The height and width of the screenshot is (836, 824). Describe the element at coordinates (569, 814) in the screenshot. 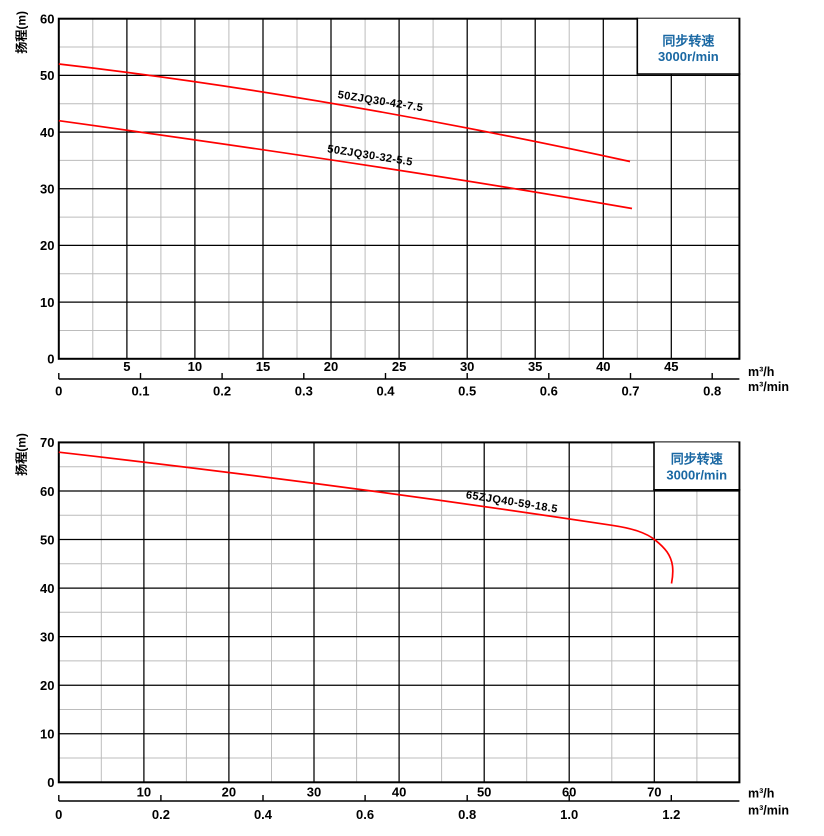

I see `svg-text: 1.0` at that location.